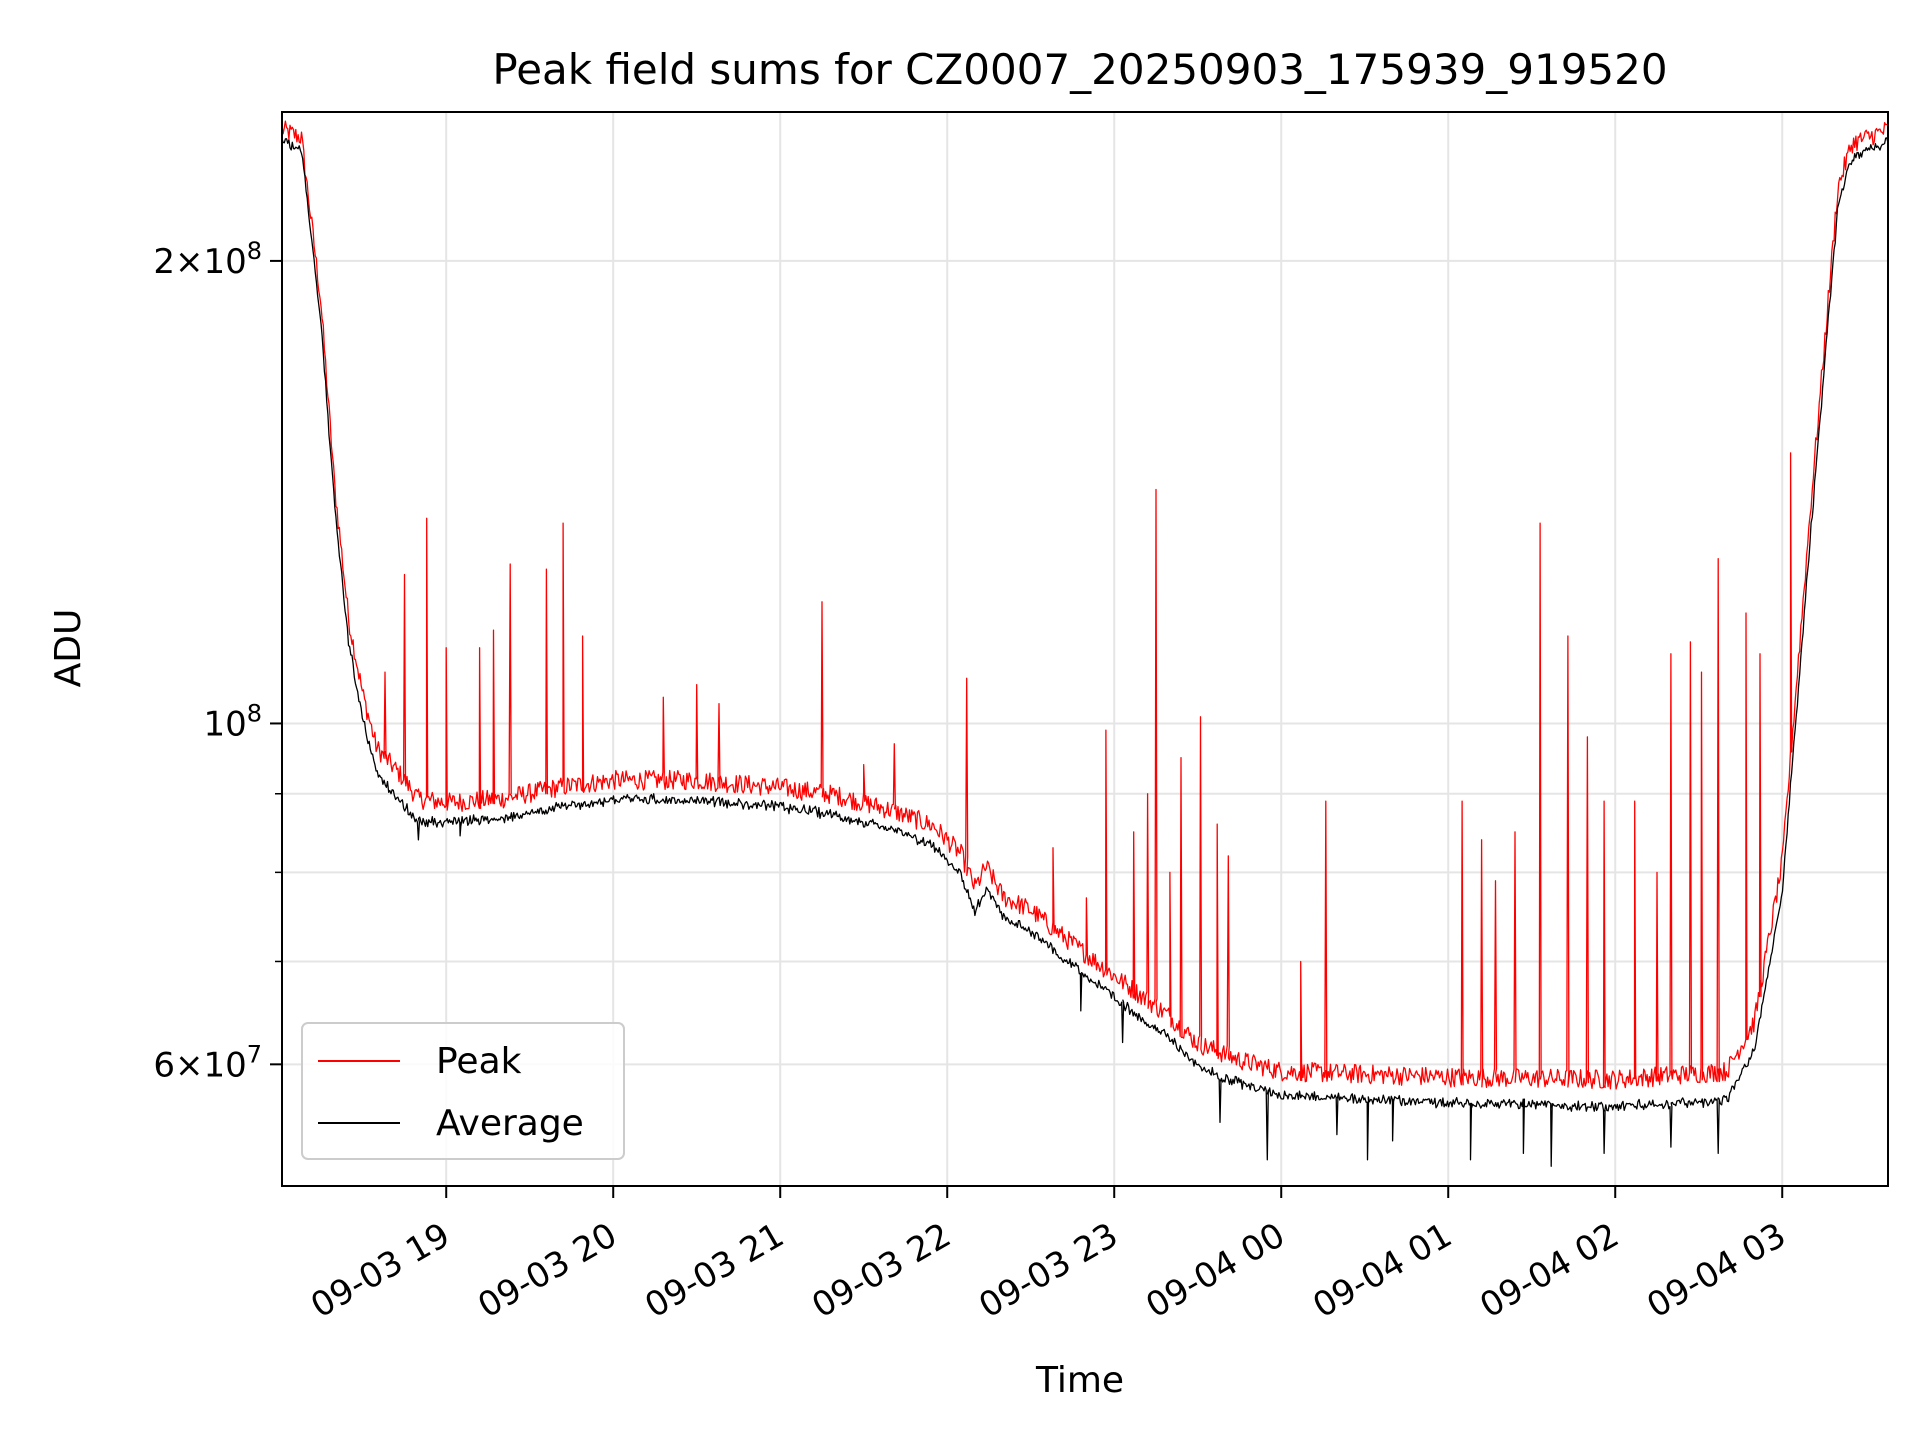  Describe the element at coordinates (510, 1123) in the screenshot. I see `legend-average-label: Average` at that location.